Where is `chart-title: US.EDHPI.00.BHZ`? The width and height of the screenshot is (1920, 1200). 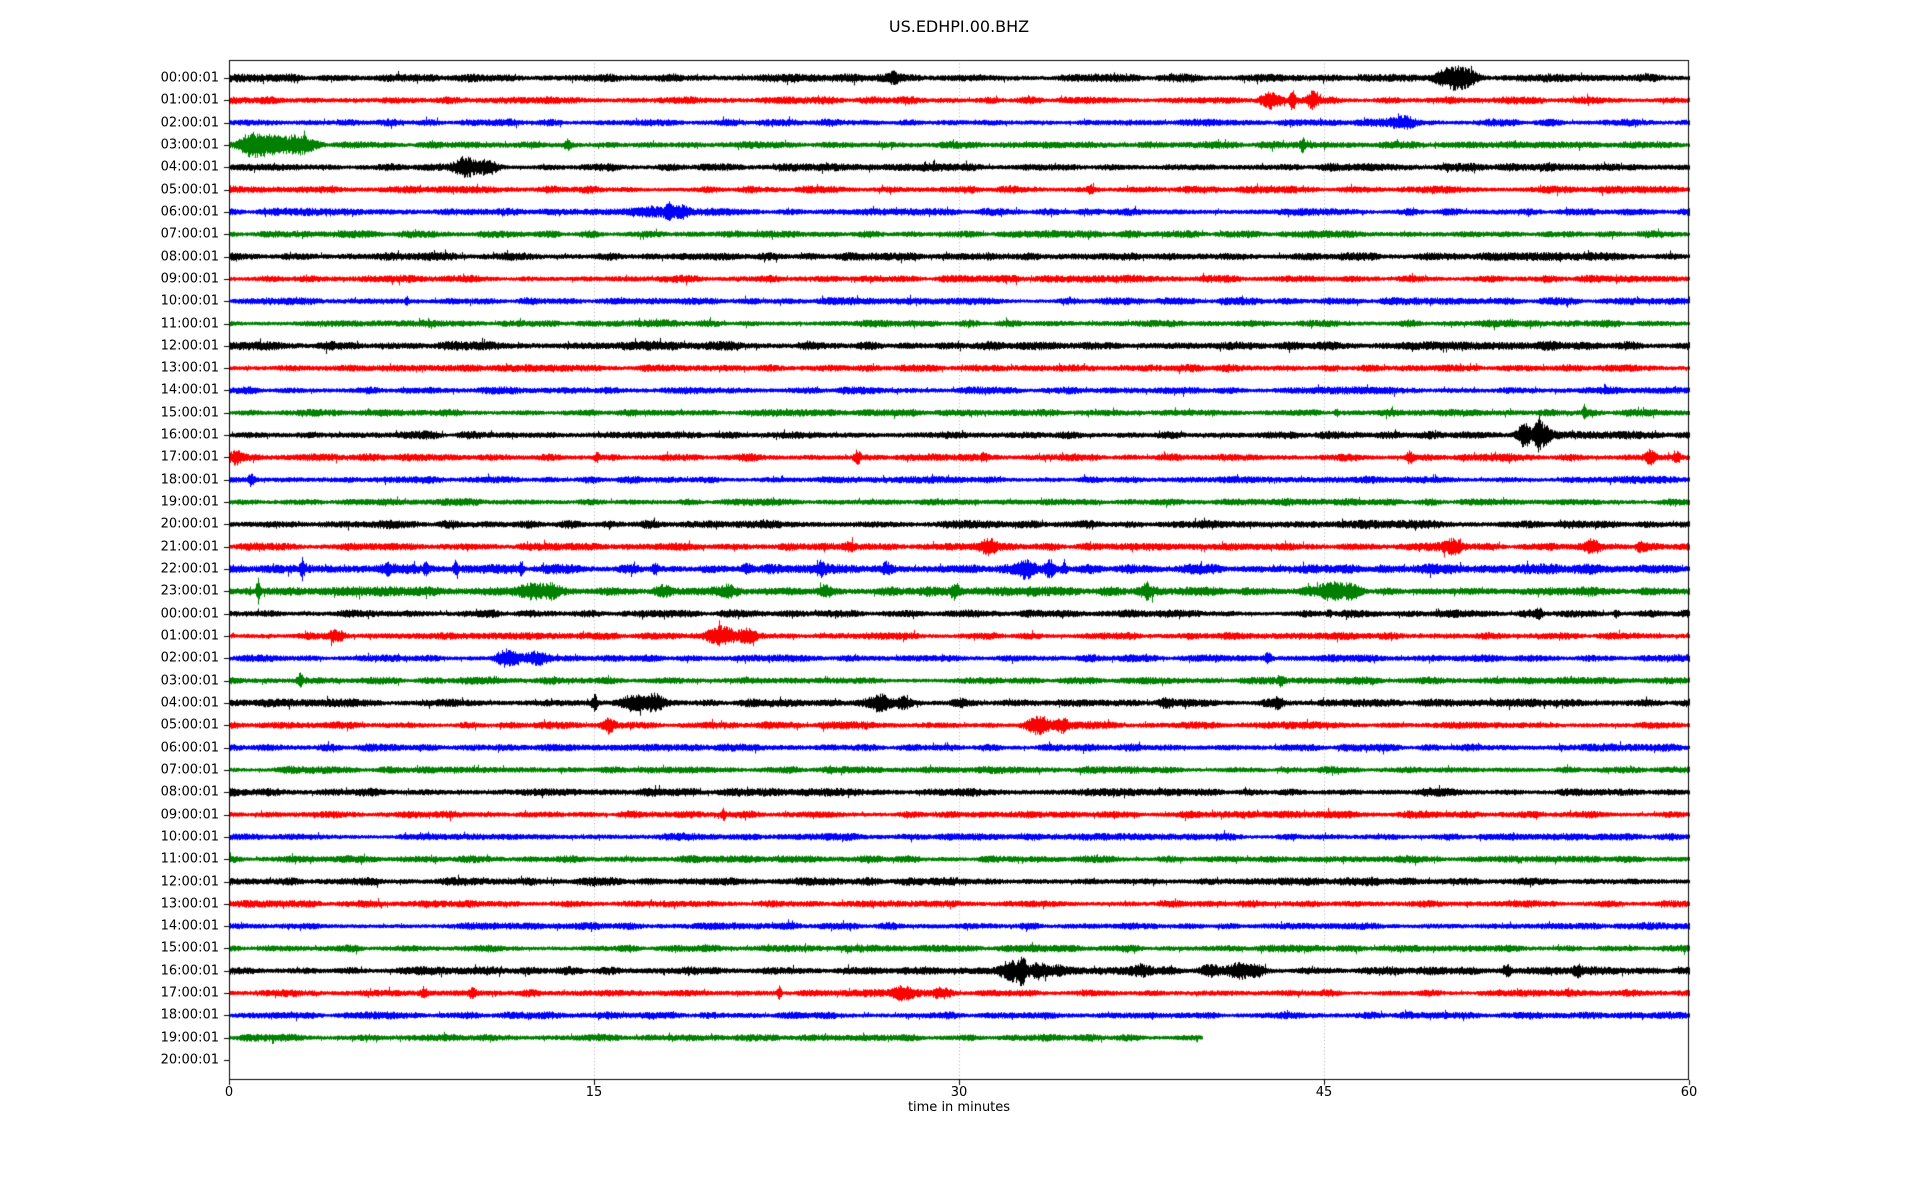 chart-title: US.EDHPI.00.BHZ is located at coordinates (959, 26).